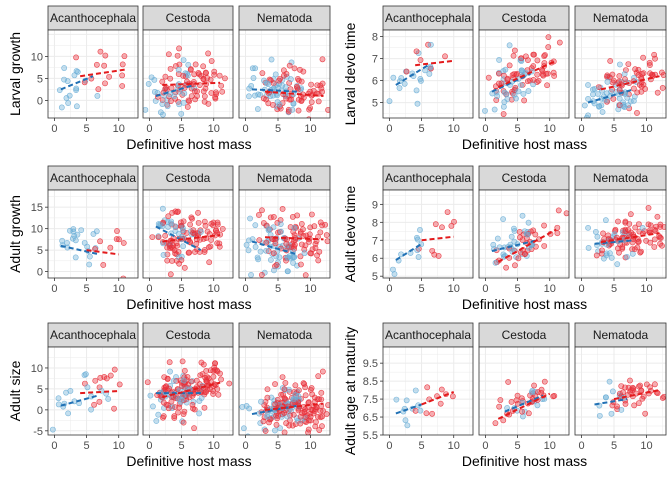 This screenshot has width=672, height=480. What do you see at coordinates (614, 289) in the screenshot?
I see `x-tick-label: 5` at bounding box center [614, 289].